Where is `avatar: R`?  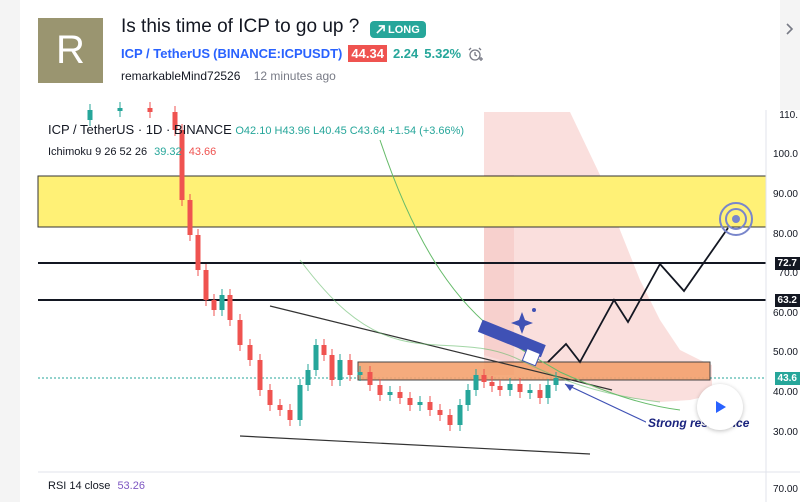 avatar: R is located at coordinates (70, 50).